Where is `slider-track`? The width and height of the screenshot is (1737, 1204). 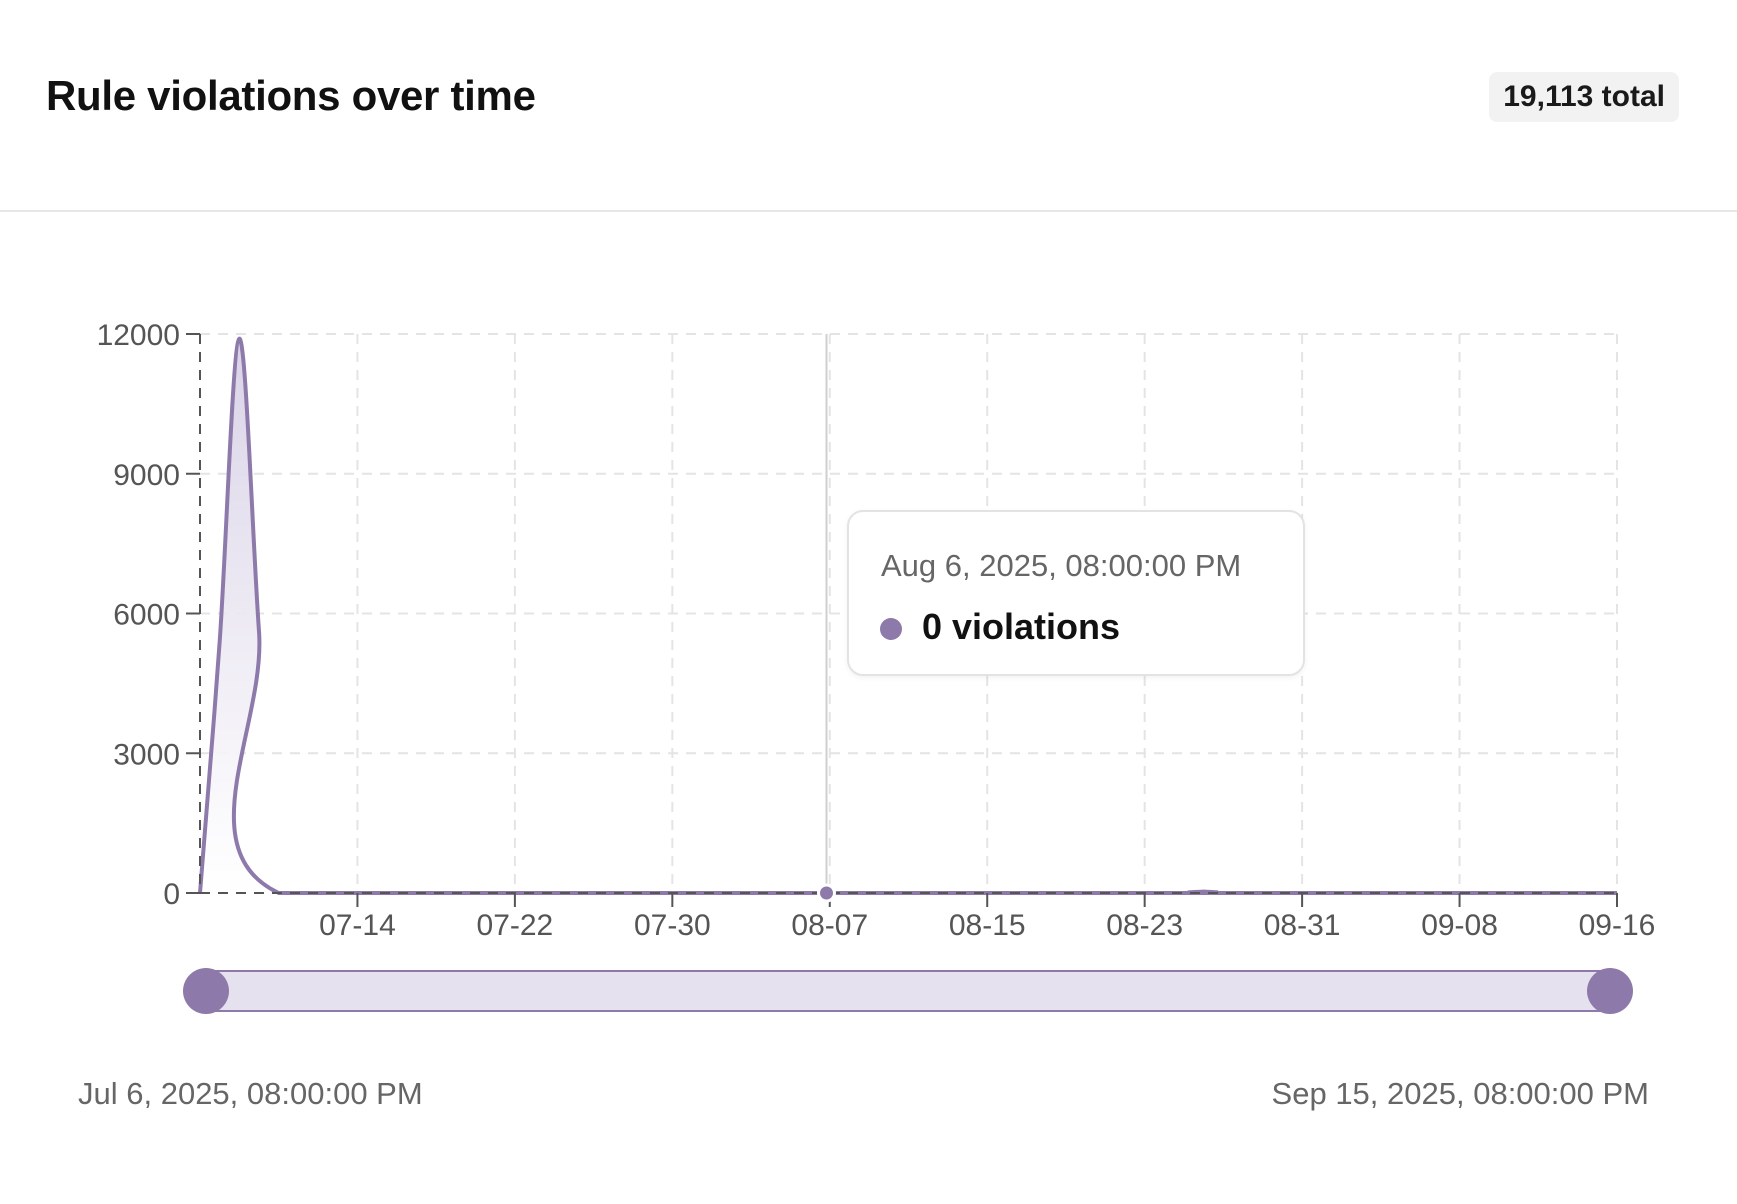 slider-track is located at coordinates (908, 991).